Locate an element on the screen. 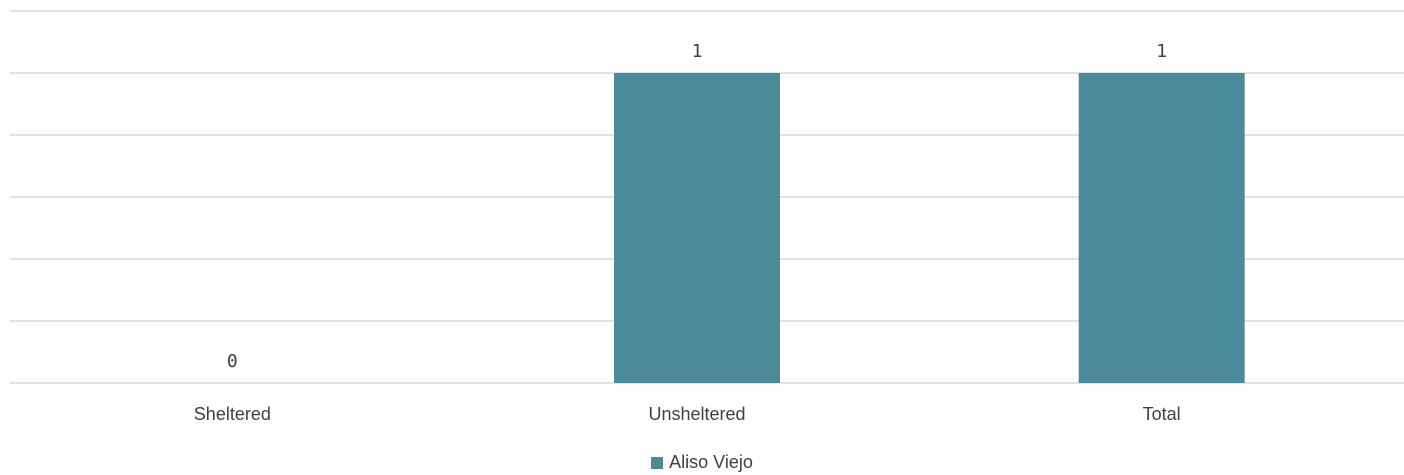 This screenshot has height=475, width=1404. x-tick-labels: Sheltered Unsheltered Total is located at coordinates (687, 414).